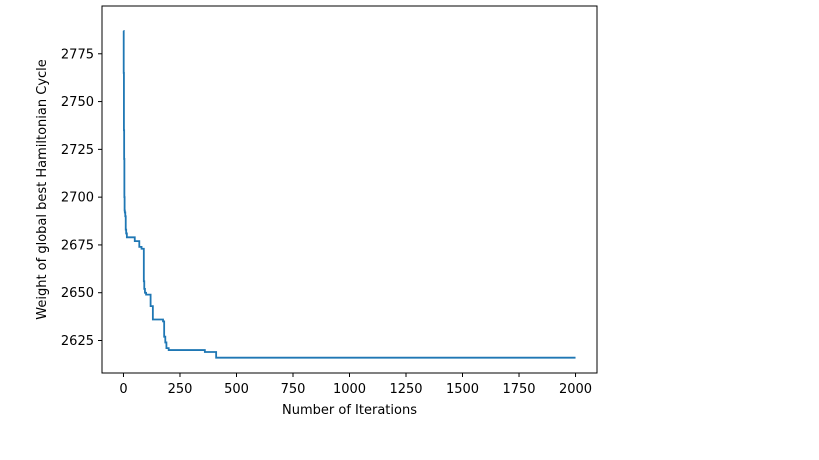  What do you see at coordinates (349, 389) in the screenshot?
I see `x-tick-label: 1000` at bounding box center [349, 389].